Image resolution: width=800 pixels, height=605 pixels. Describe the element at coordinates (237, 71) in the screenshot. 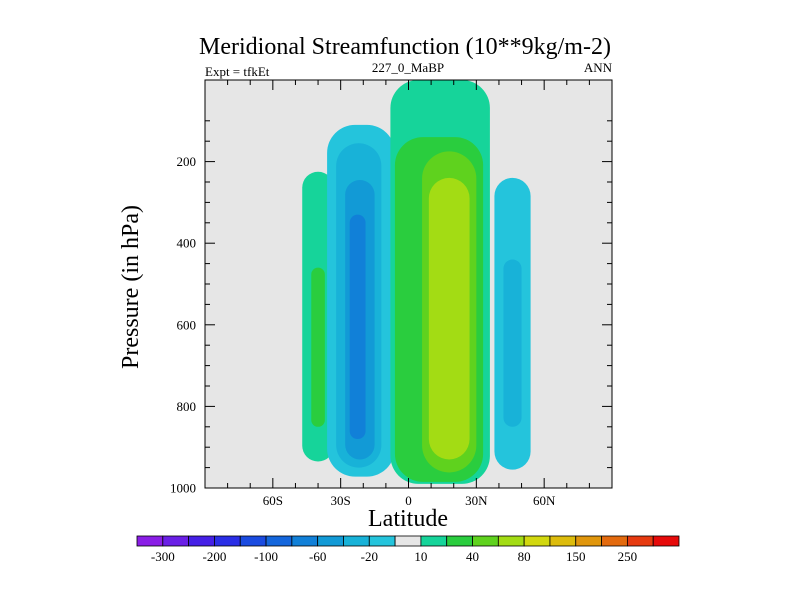

I see `experiment-label: Expt = tfkEt` at that location.